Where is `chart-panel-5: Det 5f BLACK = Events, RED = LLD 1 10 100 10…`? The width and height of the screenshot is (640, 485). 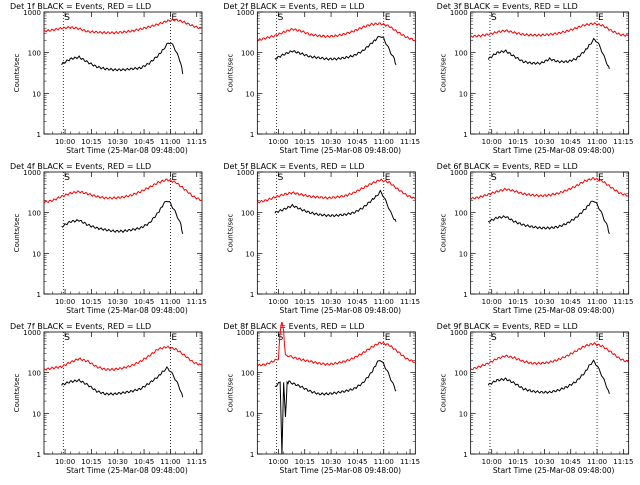 chart-panel-5: Det 5f BLACK = Events, RED = LLD 1 10 100 10… is located at coordinates (321, 238).